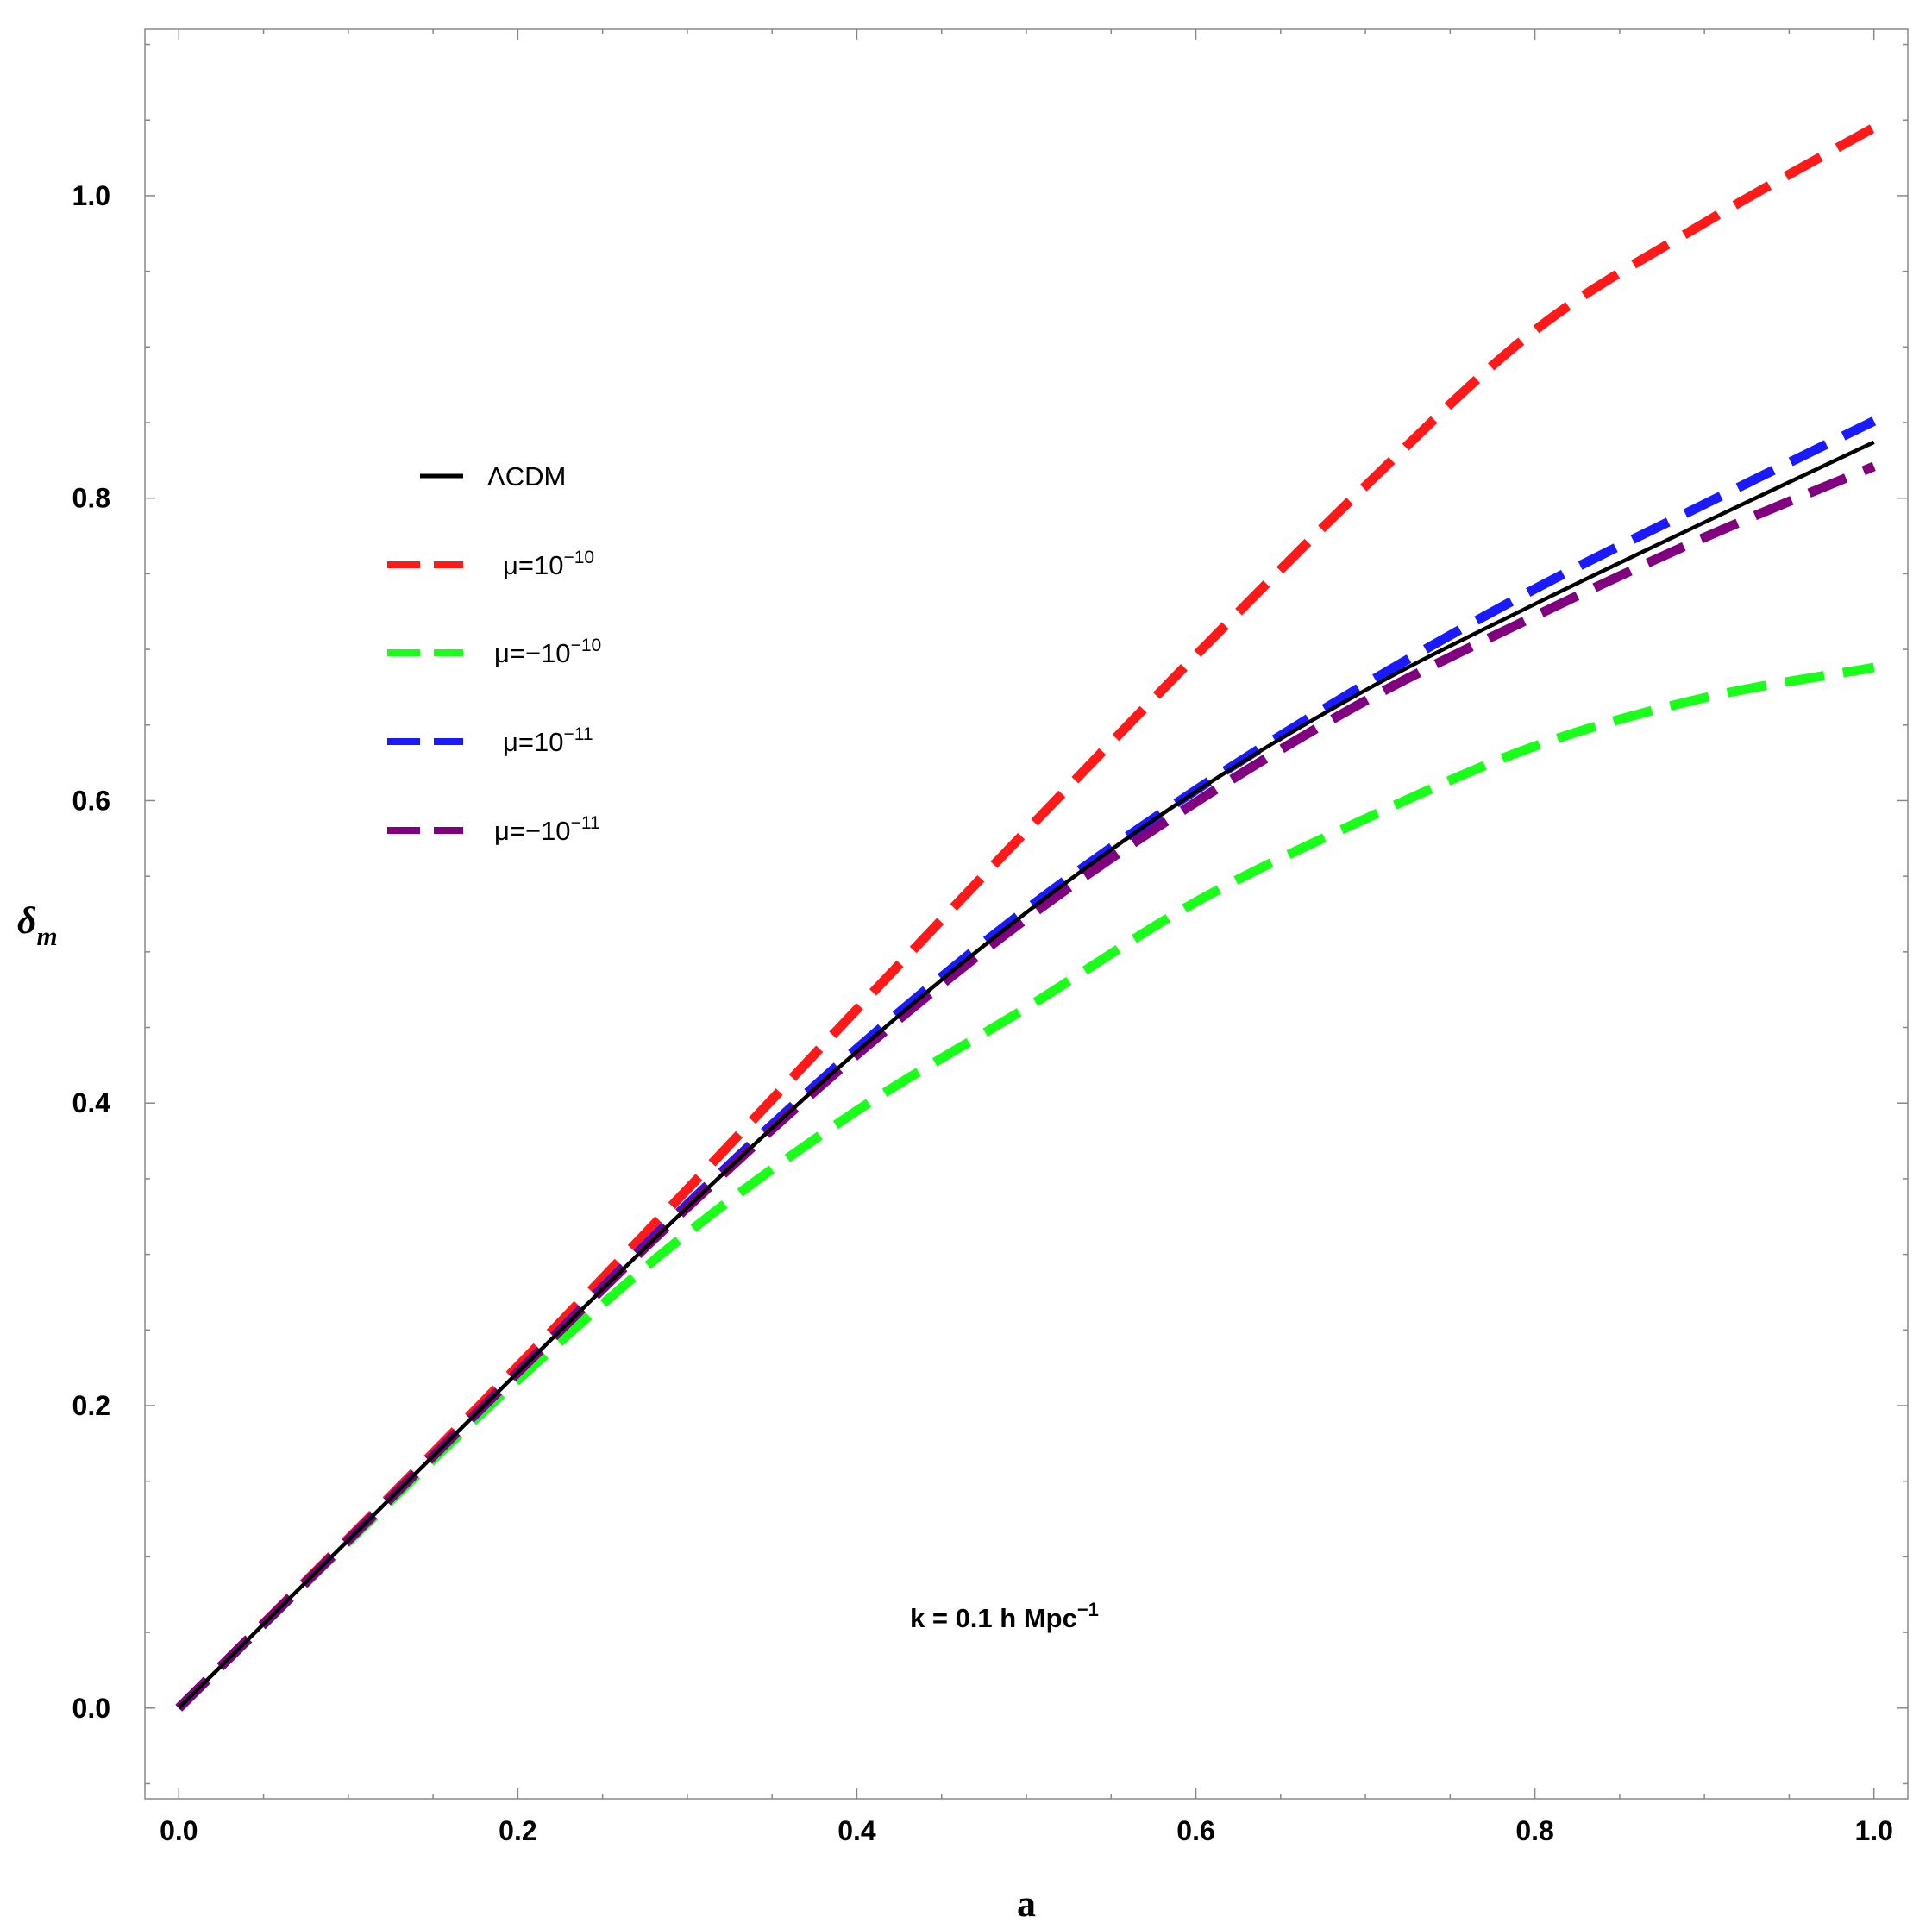  What do you see at coordinates (1195, 1831) in the screenshot?
I see `x-tick-label: 0.6` at bounding box center [1195, 1831].